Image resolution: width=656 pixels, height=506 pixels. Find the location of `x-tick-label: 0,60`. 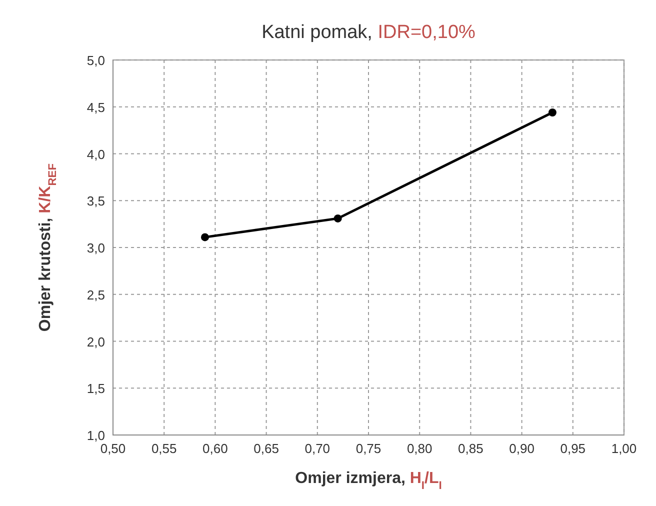

x-tick-label: 0,60 is located at coordinates (215, 448).